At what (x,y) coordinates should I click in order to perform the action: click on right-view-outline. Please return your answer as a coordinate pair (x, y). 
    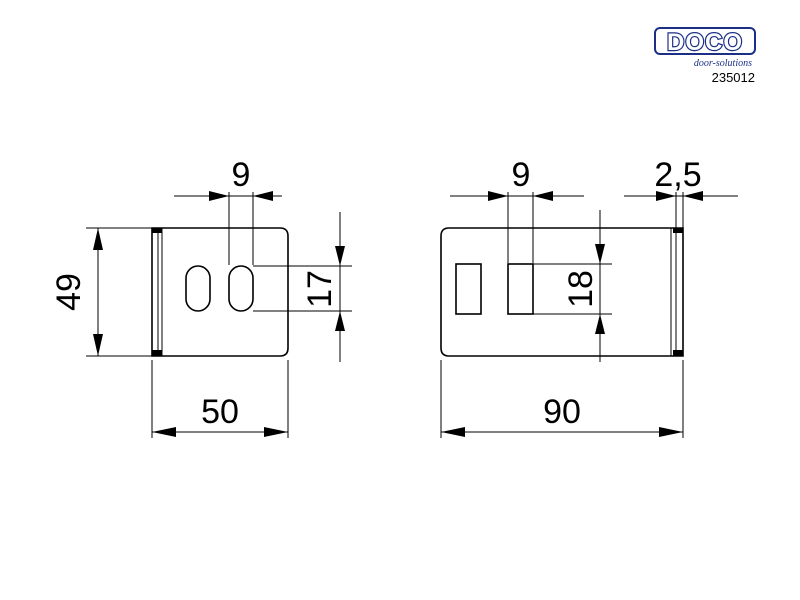
    Looking at the image, I should click on (562, 292).